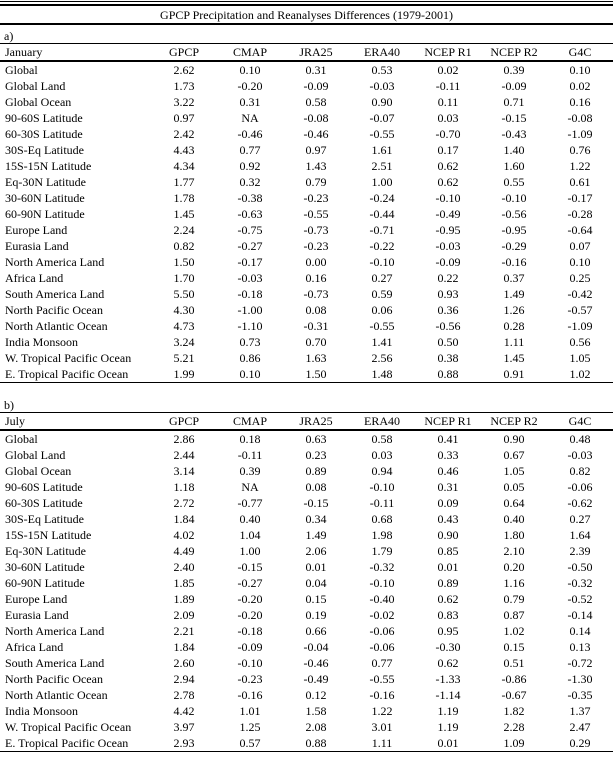  What do you see at coordinates (448, 631) in the screenshot?
I see `value-cell: 0.95` at bounding box center [448, 631].